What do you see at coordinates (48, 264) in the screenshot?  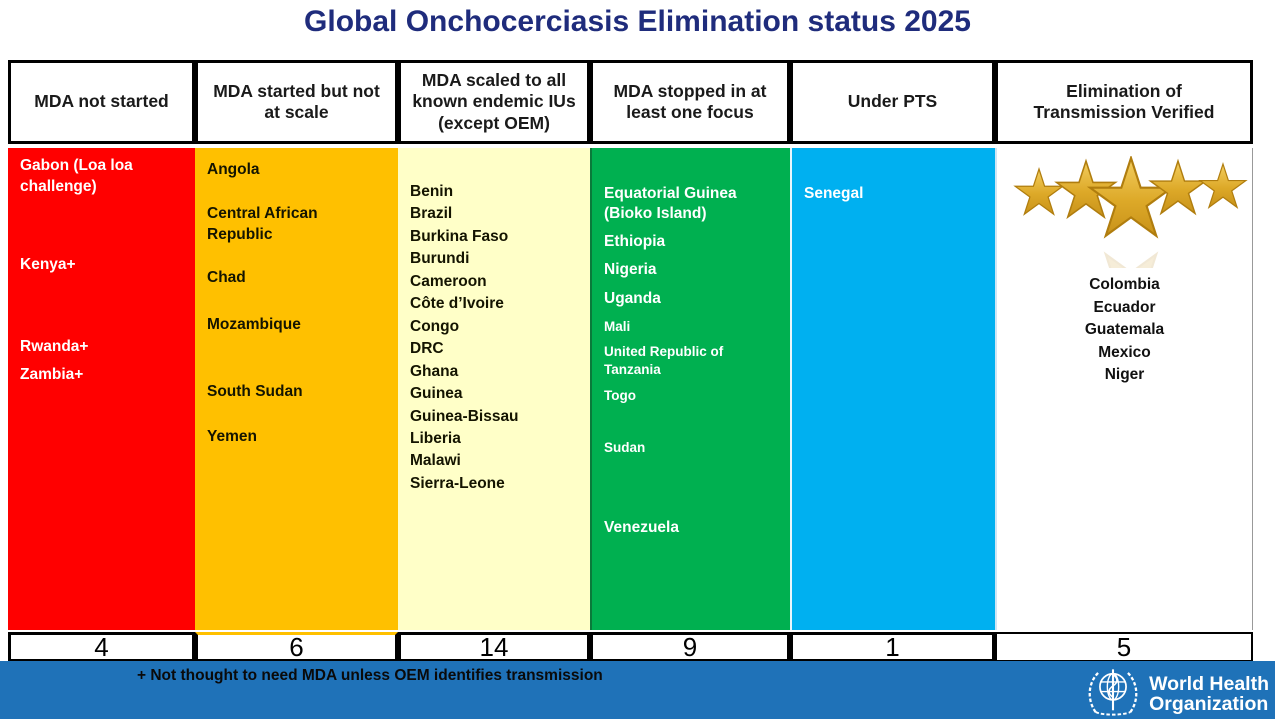 I see `country-item: Kenya+` at bounding box center [48, 264].